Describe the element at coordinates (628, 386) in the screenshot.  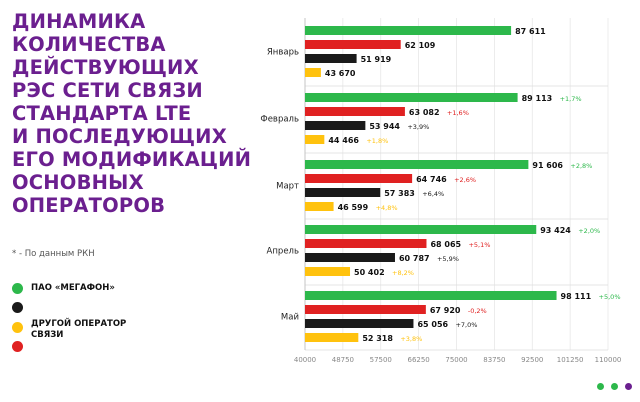
I see `deco-purple-dot` at that location.